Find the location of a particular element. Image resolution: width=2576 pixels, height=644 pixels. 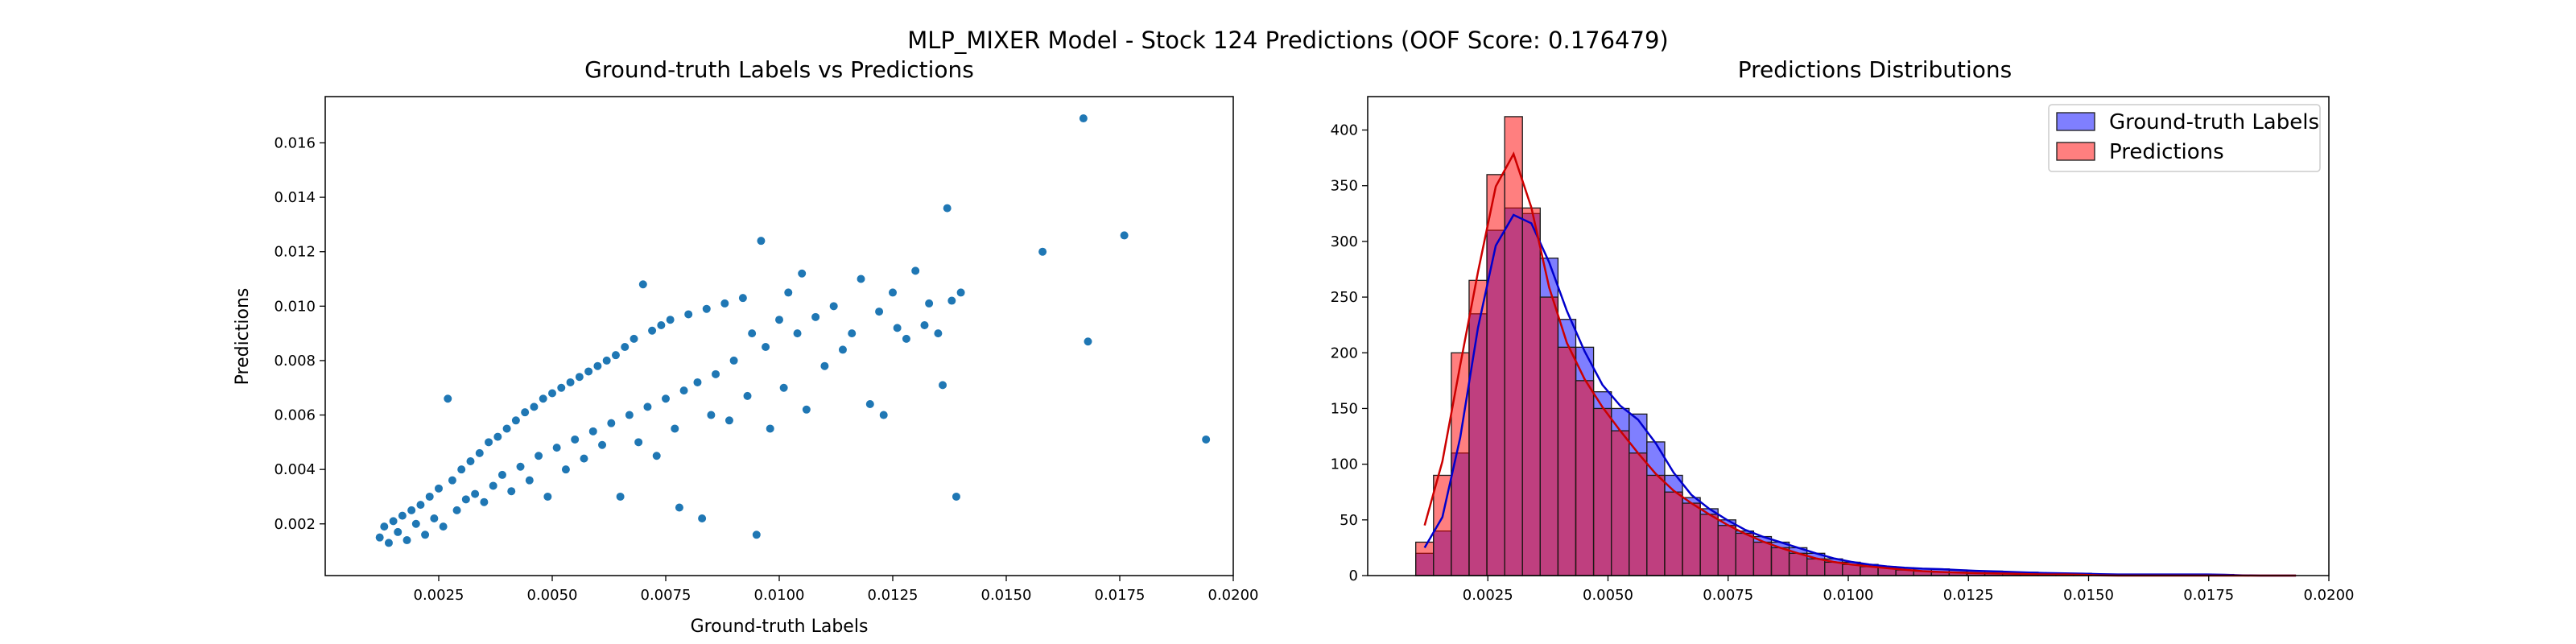

histogram-y-tick-label: 100 is located at coordinates (1344, 464).